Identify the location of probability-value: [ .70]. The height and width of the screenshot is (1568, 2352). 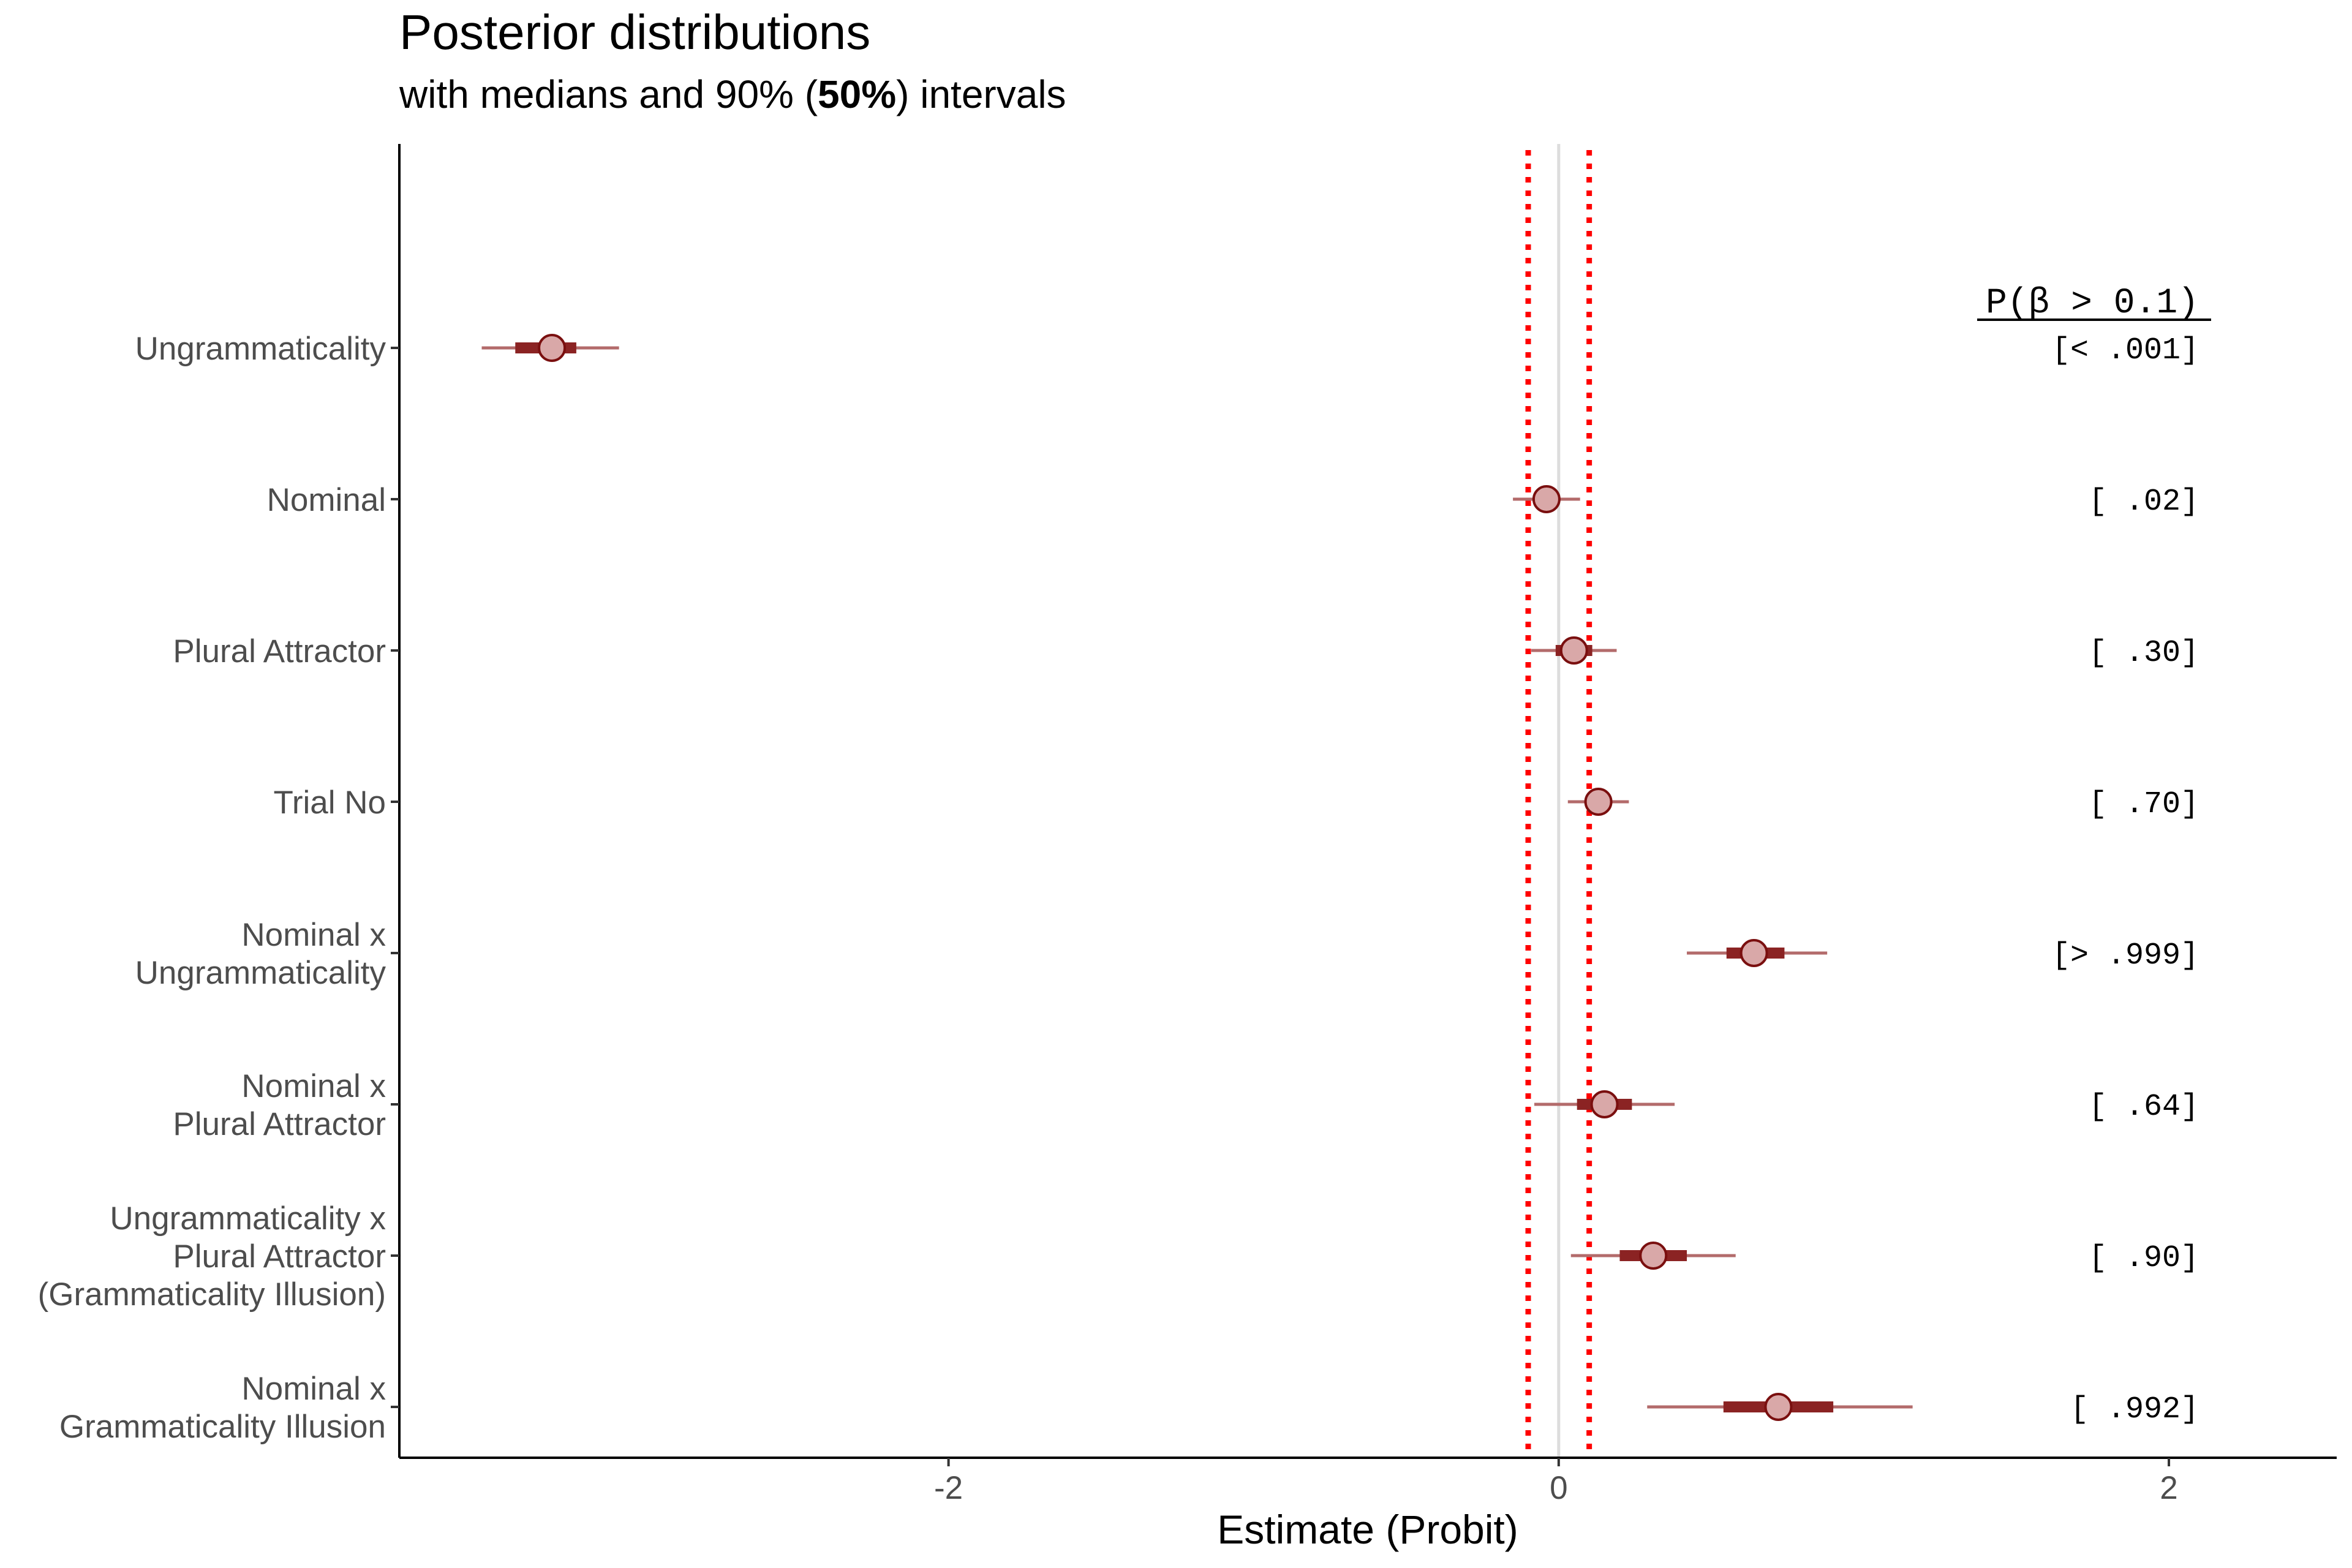
(2144, 805).